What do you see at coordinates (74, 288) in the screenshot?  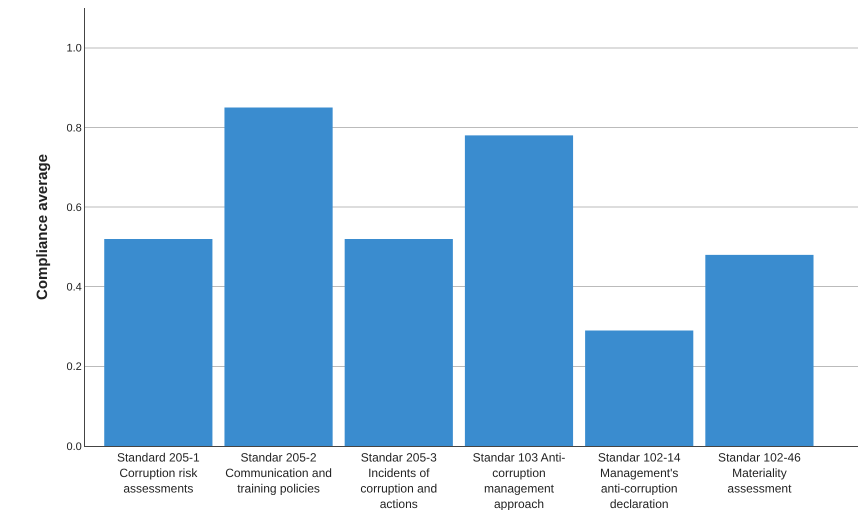 I see `y-tick-label: 0.4` at bounding box center [74, 288].